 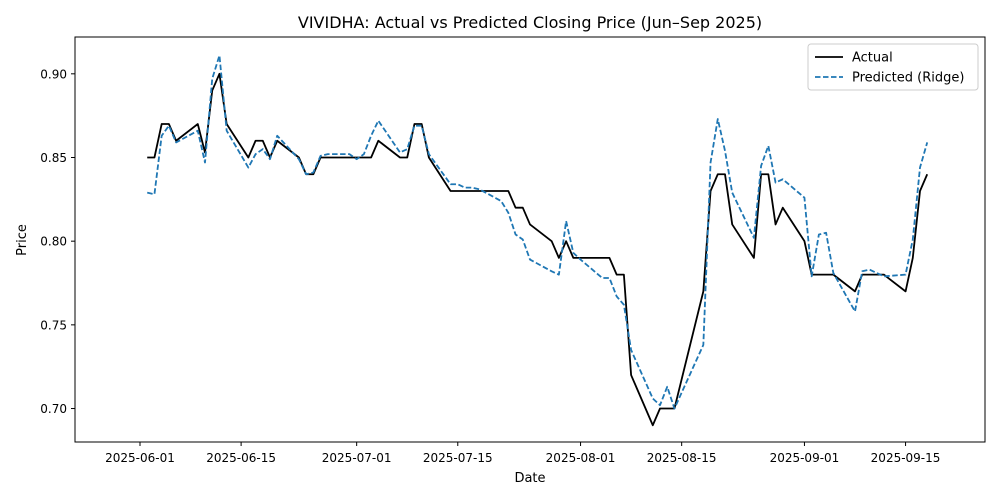 What do you see at coordinates (872, 58) in the screenshot?
I see `legend-label-actual: Actual` at bounding box center [872, 58].